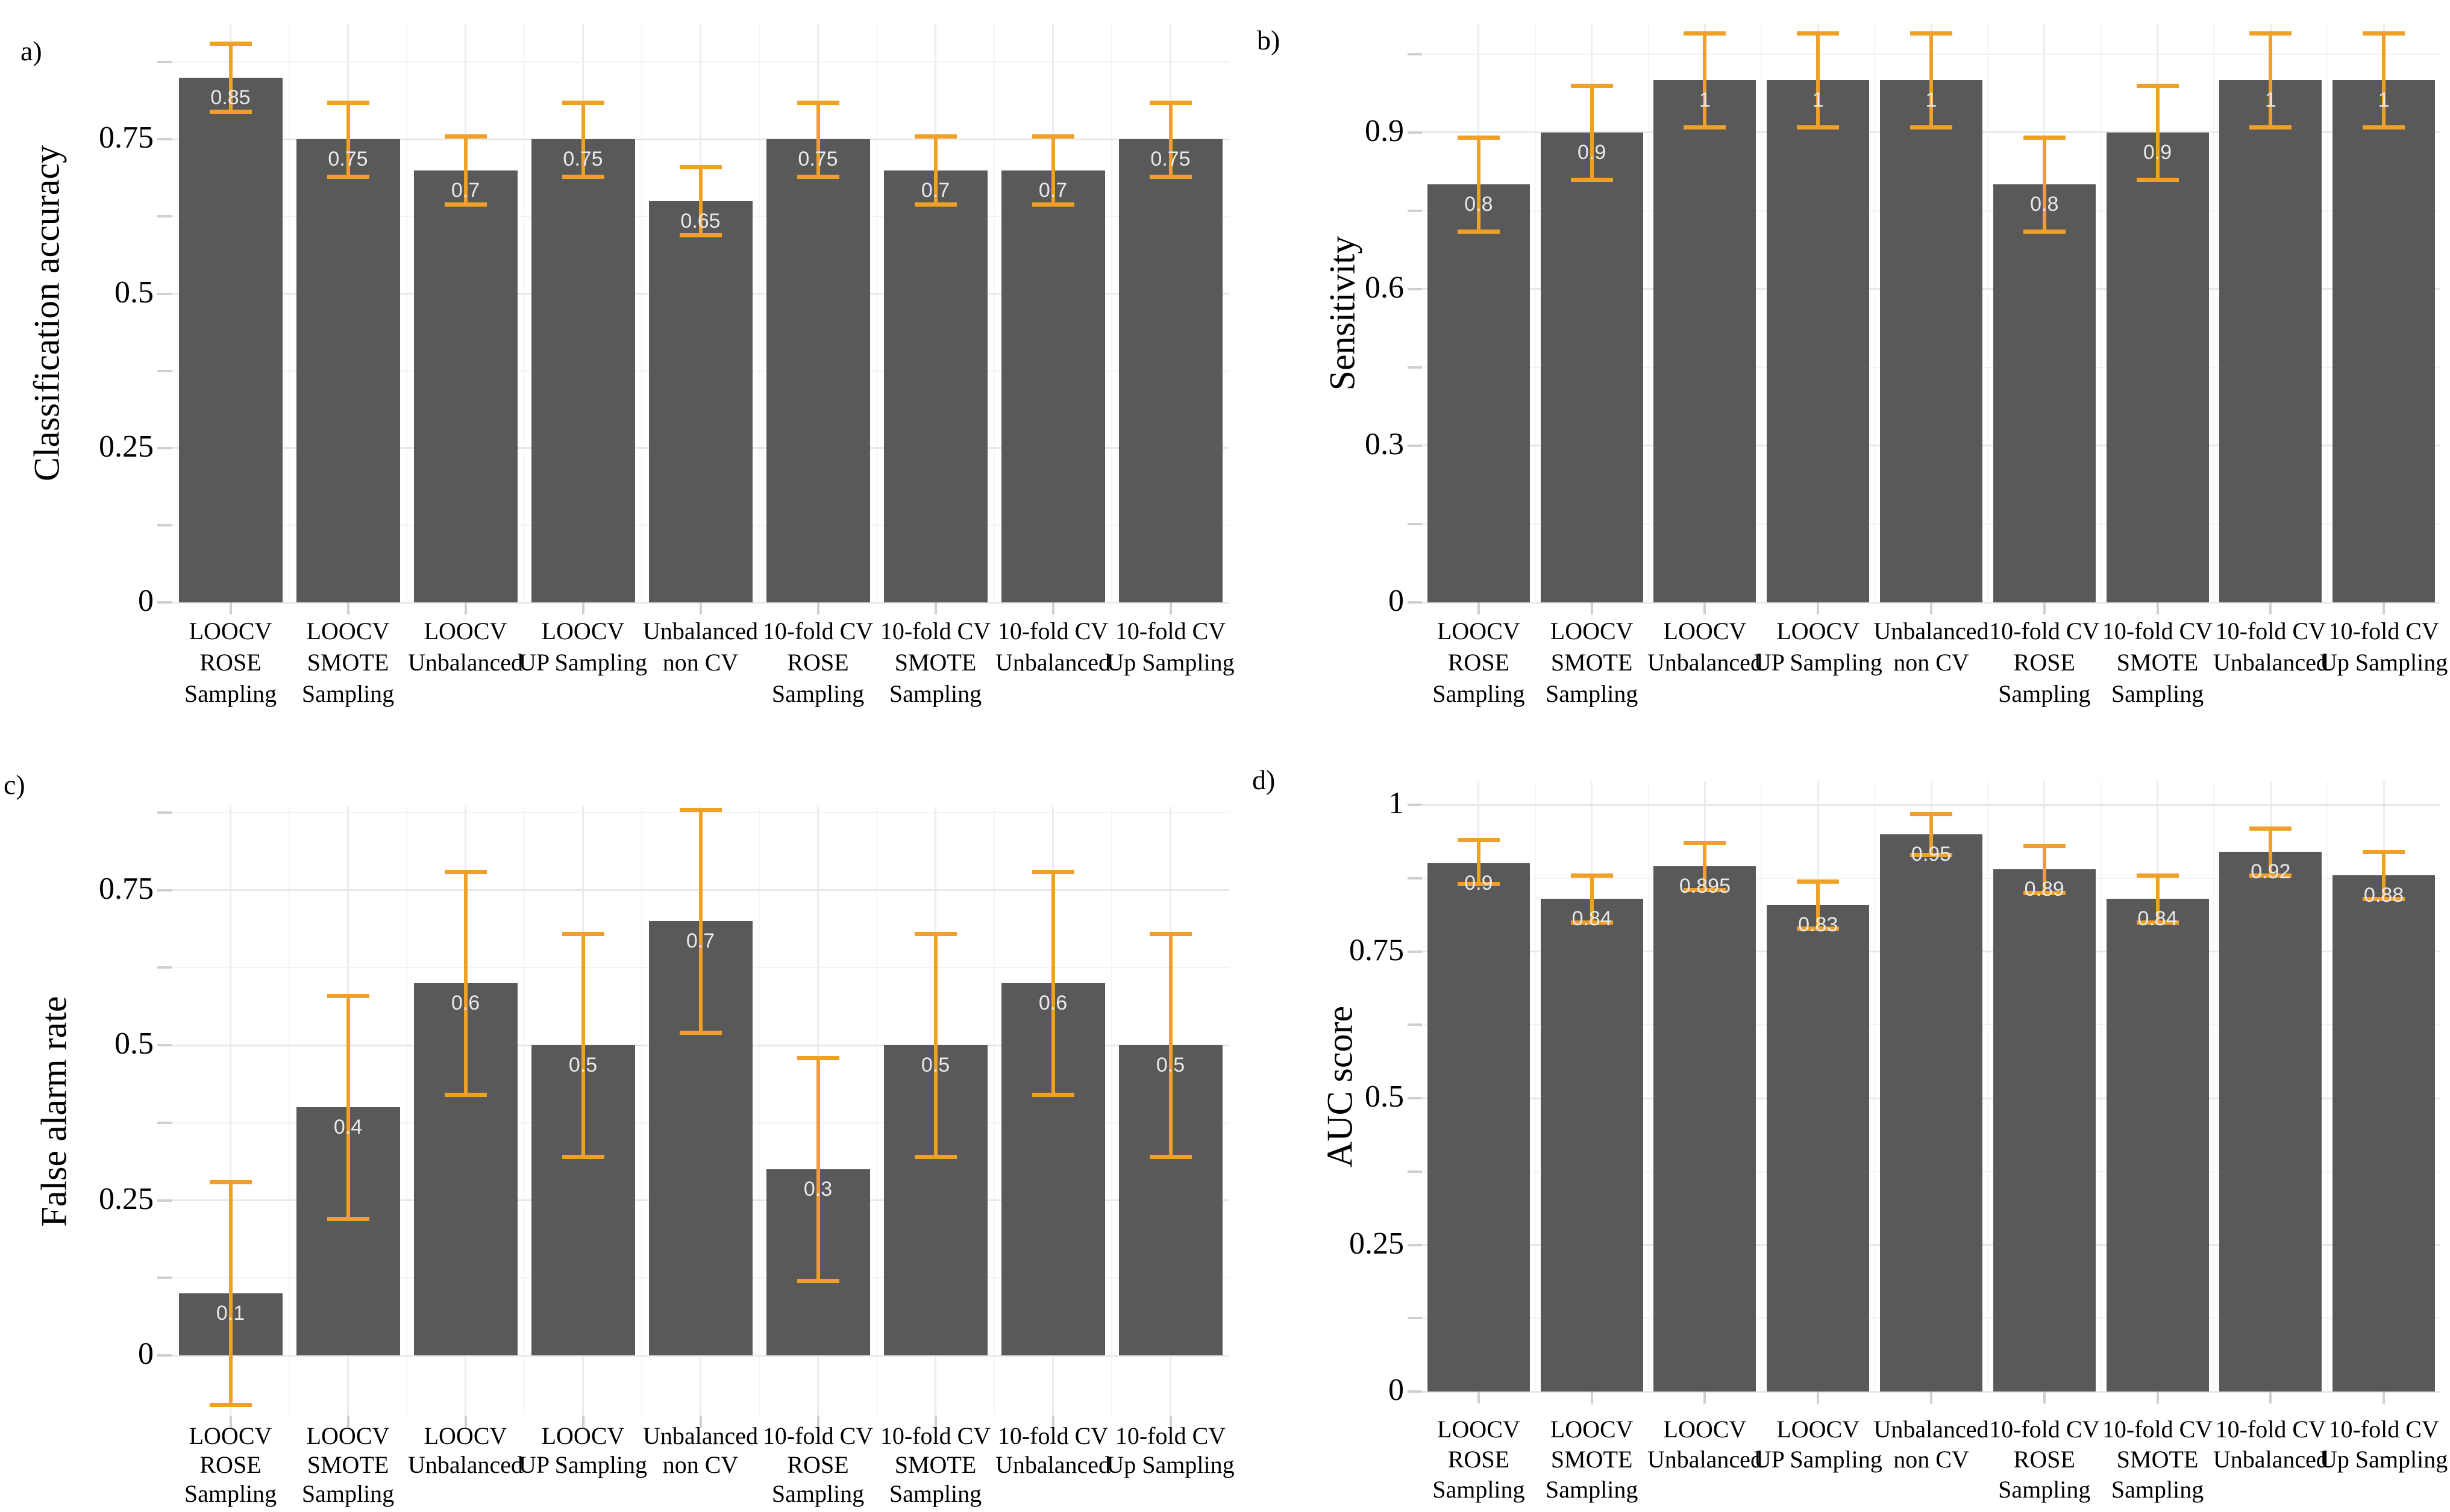  What do you see at coordinates (126, 888) in the screenshot?
I see `y-axis-tick-label: 0.75` at bounding box center [126, 888].